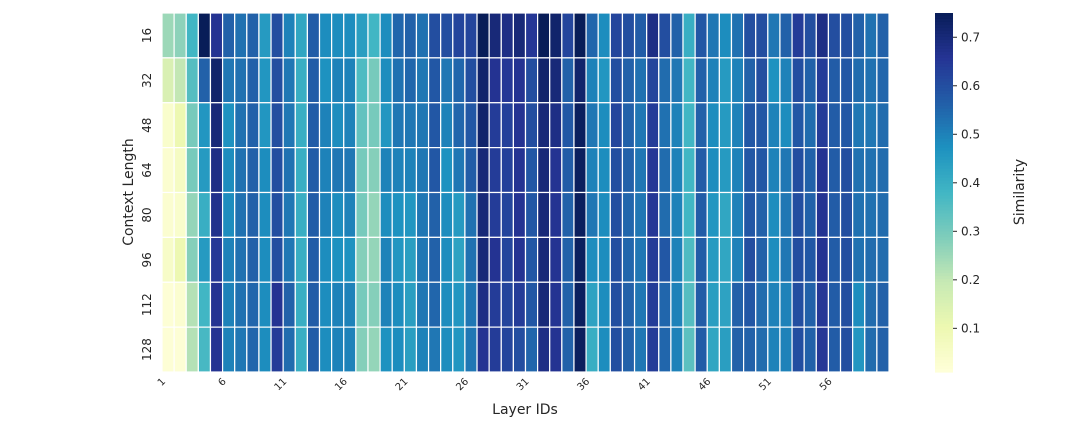  What do you see at coordinates (147, 214) in the screenshot?
I see `y-tick-label: 80` at bounding box center [147, 214].